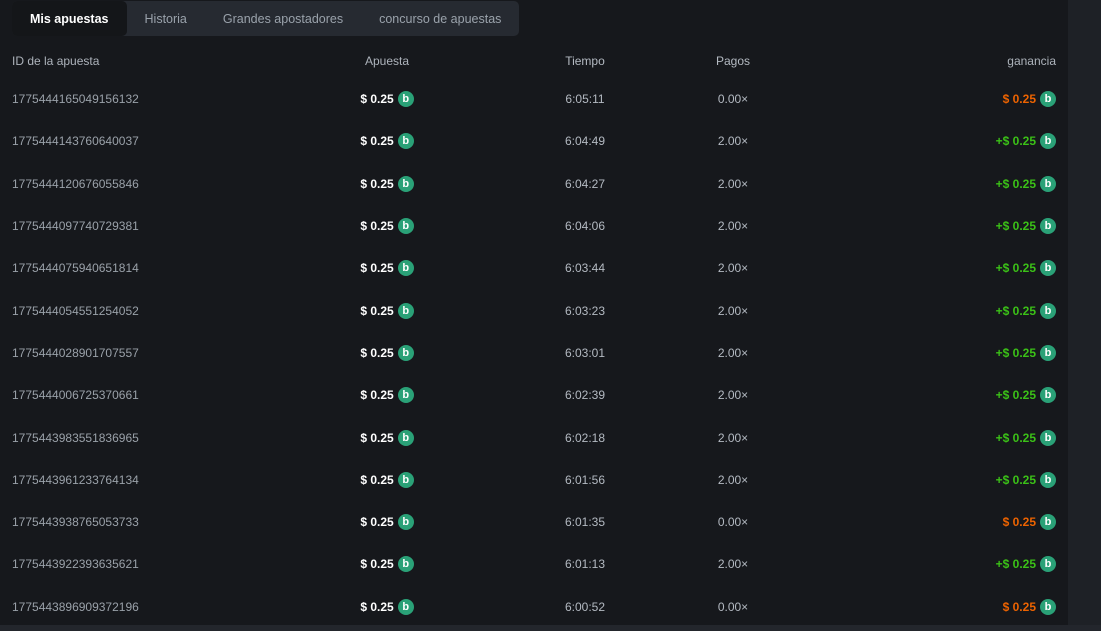  I want to click on bet-id: 1775444120676055846, so click(75, 183).